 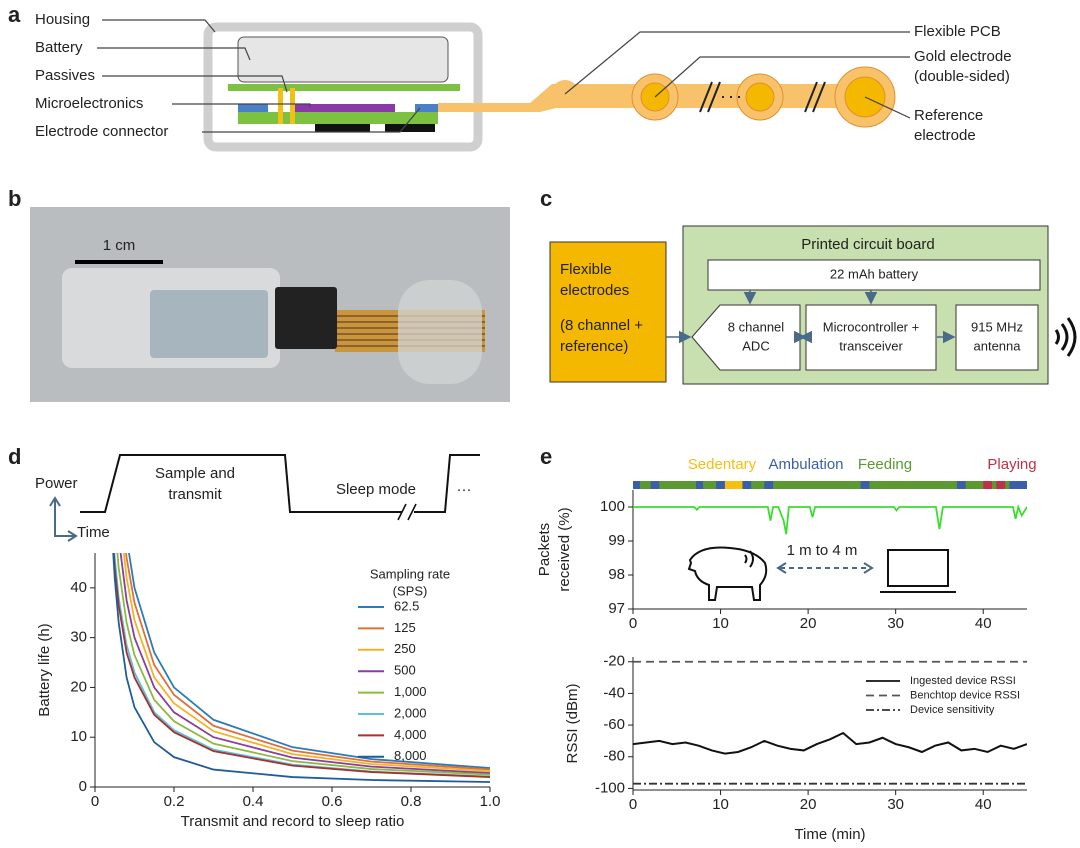 What do you see at coordinates (293, 821) in the screenshot?
I see `x-axis-label: Transmit and record to sleep ratio` at bounding box center [293, 821].